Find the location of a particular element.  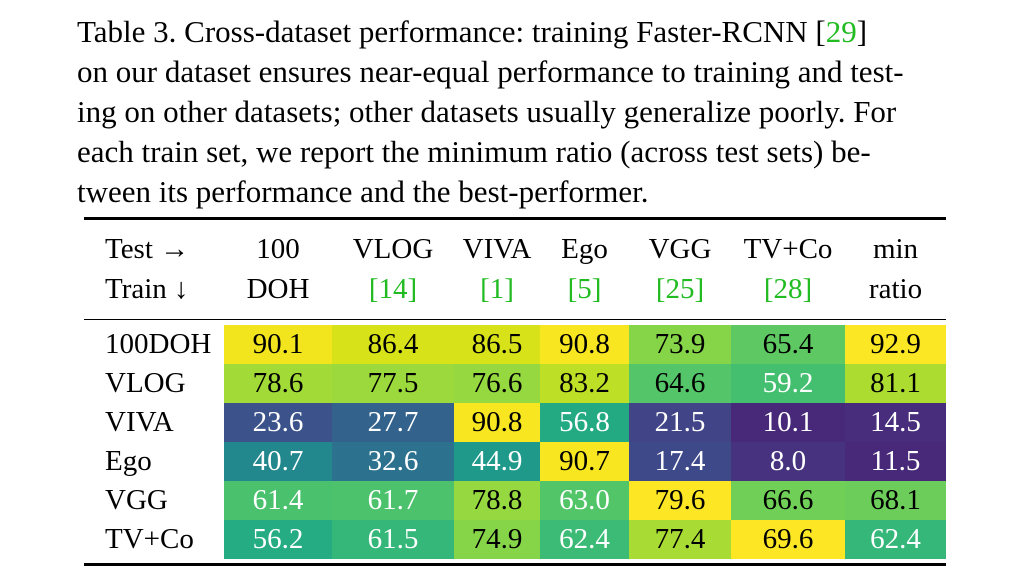

table-cell: 10.1 is located at coordinates (788, 422).